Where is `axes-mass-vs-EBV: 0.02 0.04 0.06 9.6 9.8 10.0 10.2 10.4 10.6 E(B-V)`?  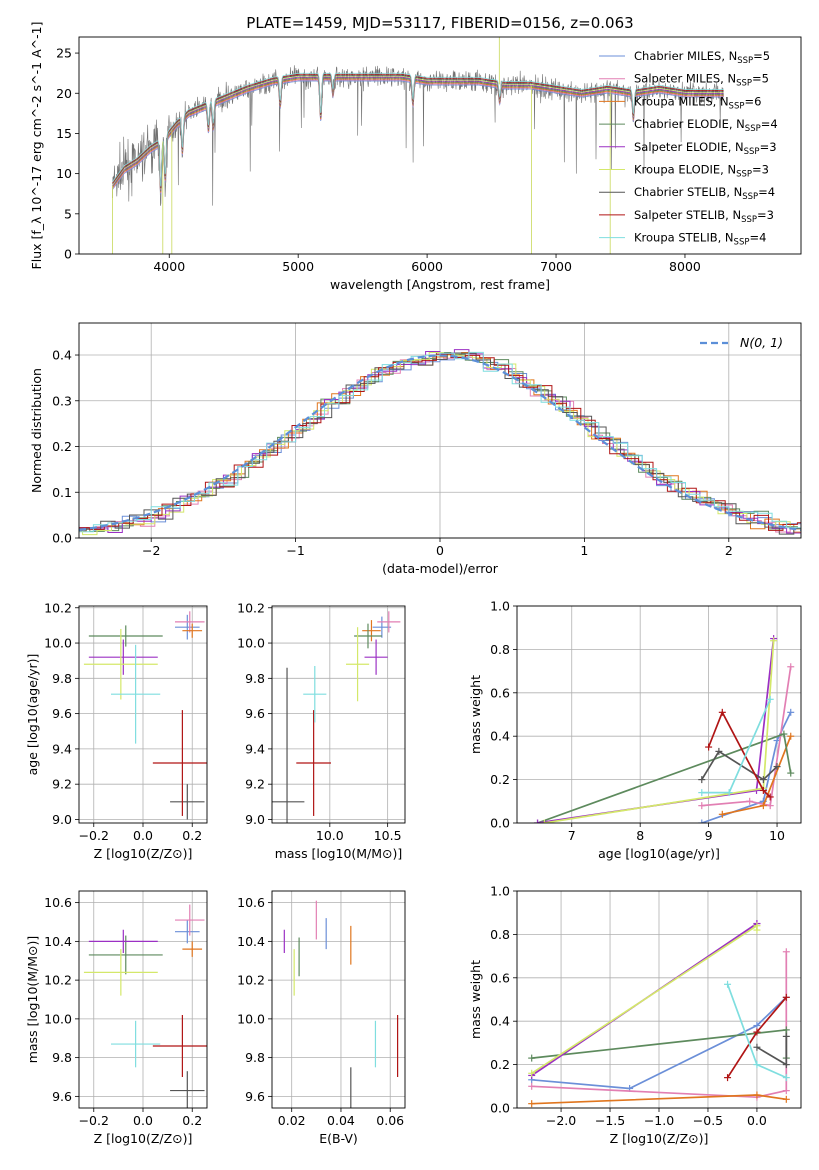
axes-mass-vs-EBV: 0.02 0.04 0.06 9.6 9.8 10.0 10.2 10.4 10.6 E(B-V) is located at coordinates (321, 1018).